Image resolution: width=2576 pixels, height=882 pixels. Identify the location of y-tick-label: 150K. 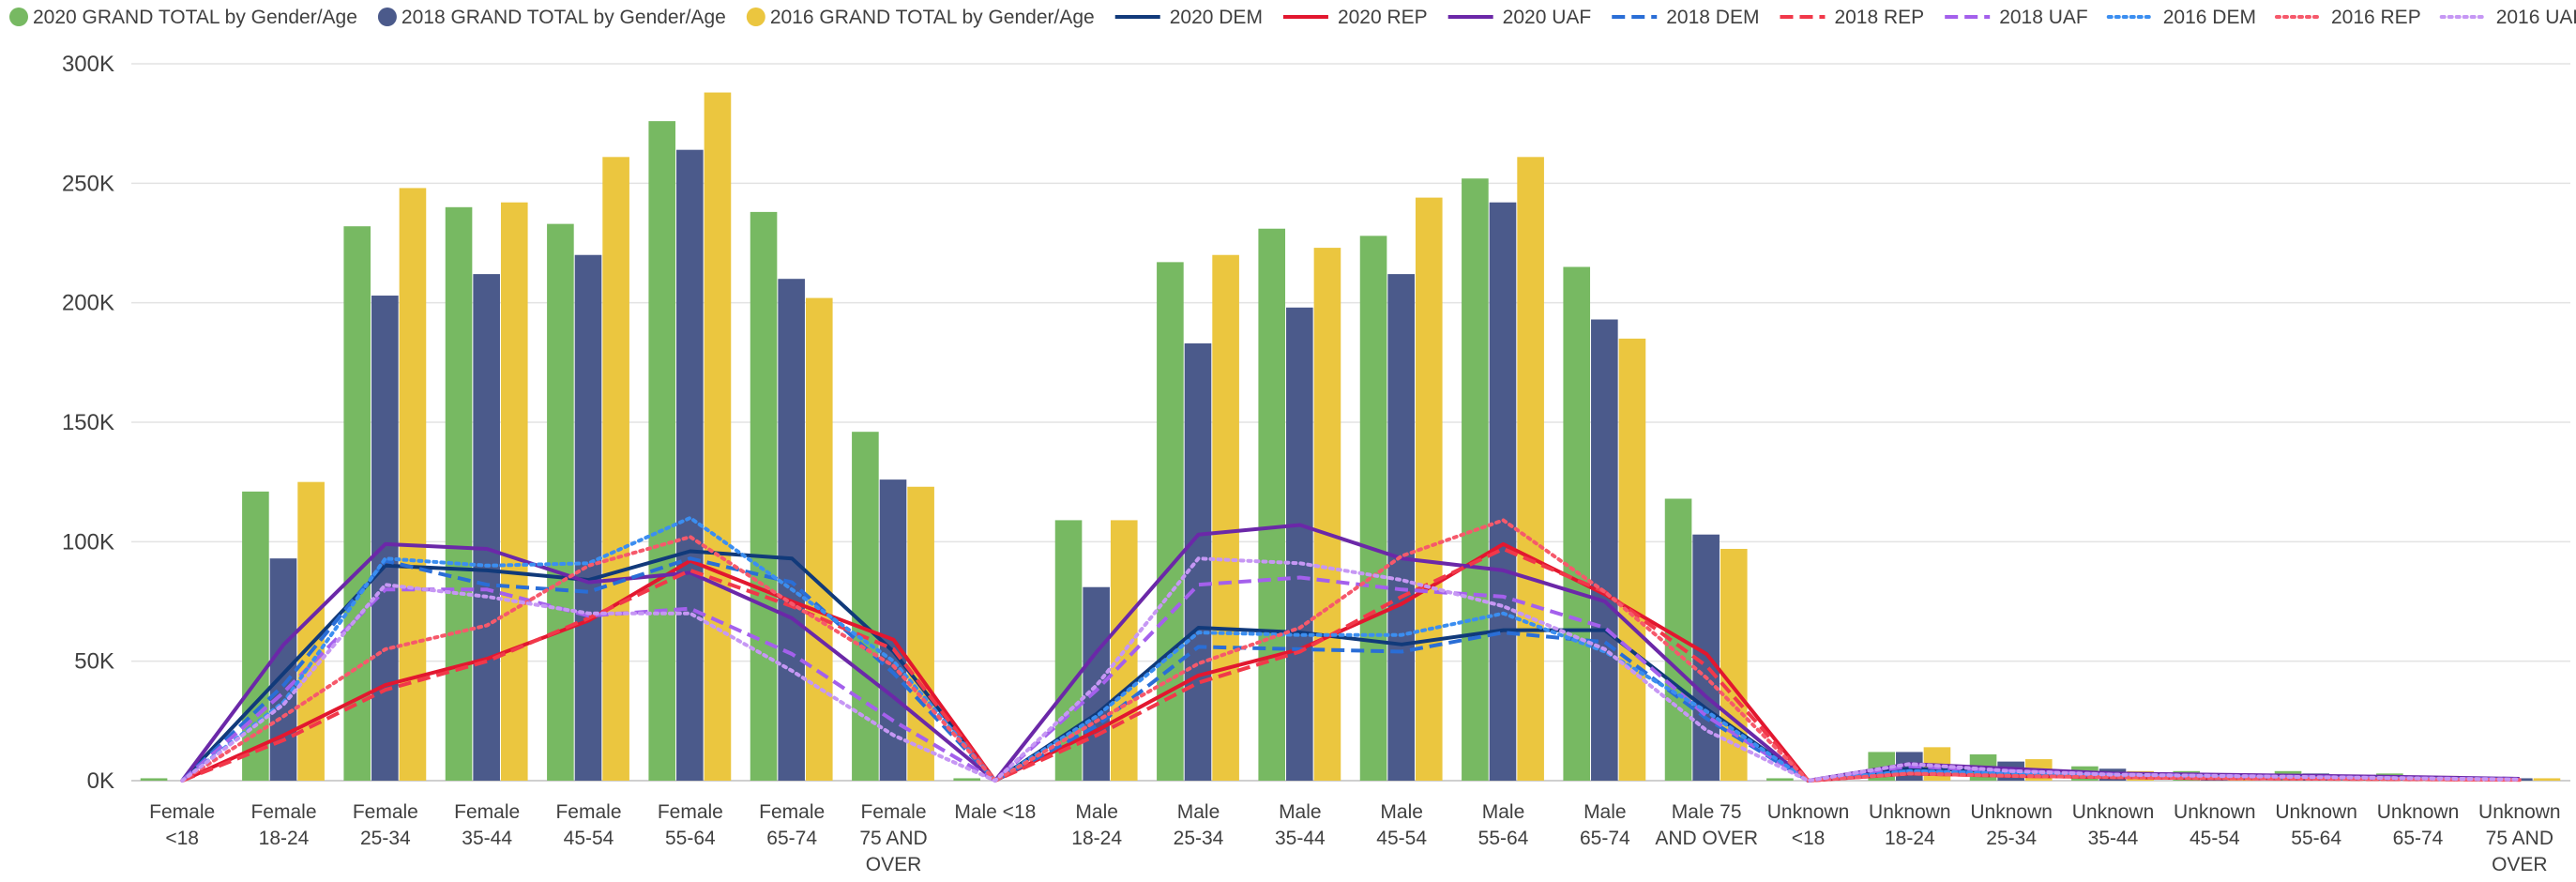
(88, 422).